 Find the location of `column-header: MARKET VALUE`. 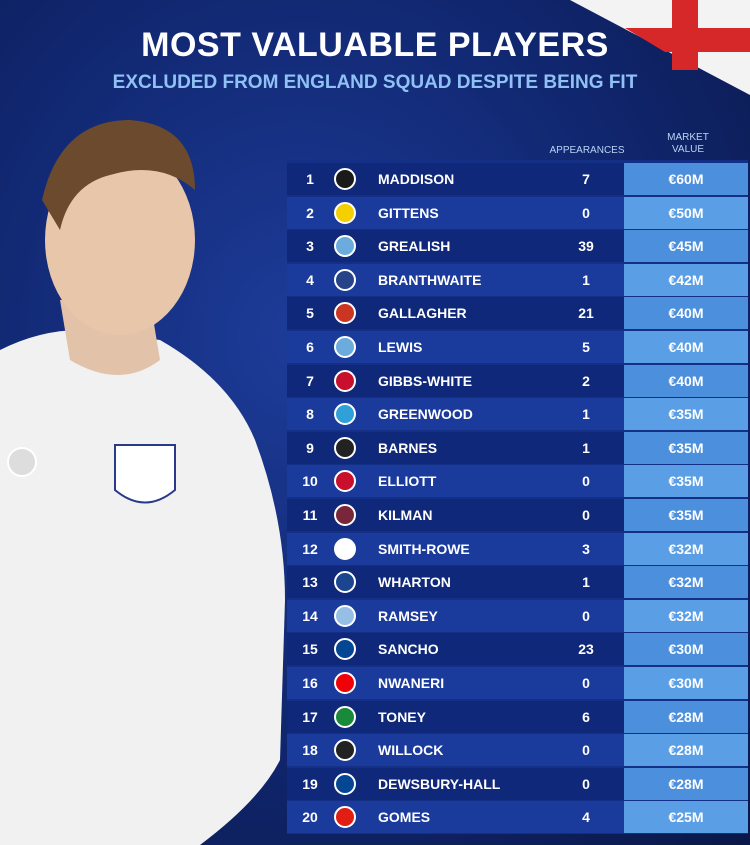

column-header: MARKET VALUE is located at coordinates (688, 143).